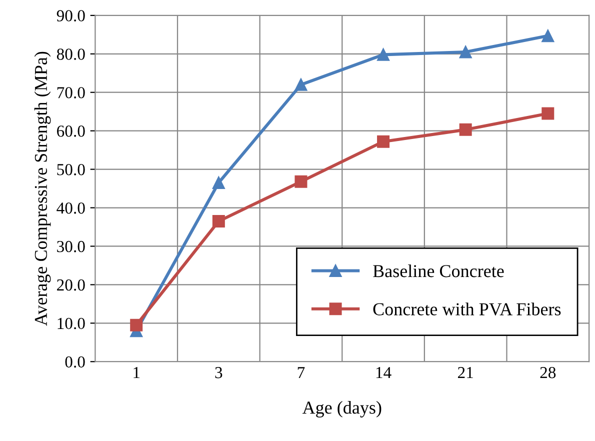 Image resolution: width=595 pixels, height=441 pixels. Describe the element at coordinates (71, 324) in the screenshot. I see `y-tick-label: 10.0` at that location.